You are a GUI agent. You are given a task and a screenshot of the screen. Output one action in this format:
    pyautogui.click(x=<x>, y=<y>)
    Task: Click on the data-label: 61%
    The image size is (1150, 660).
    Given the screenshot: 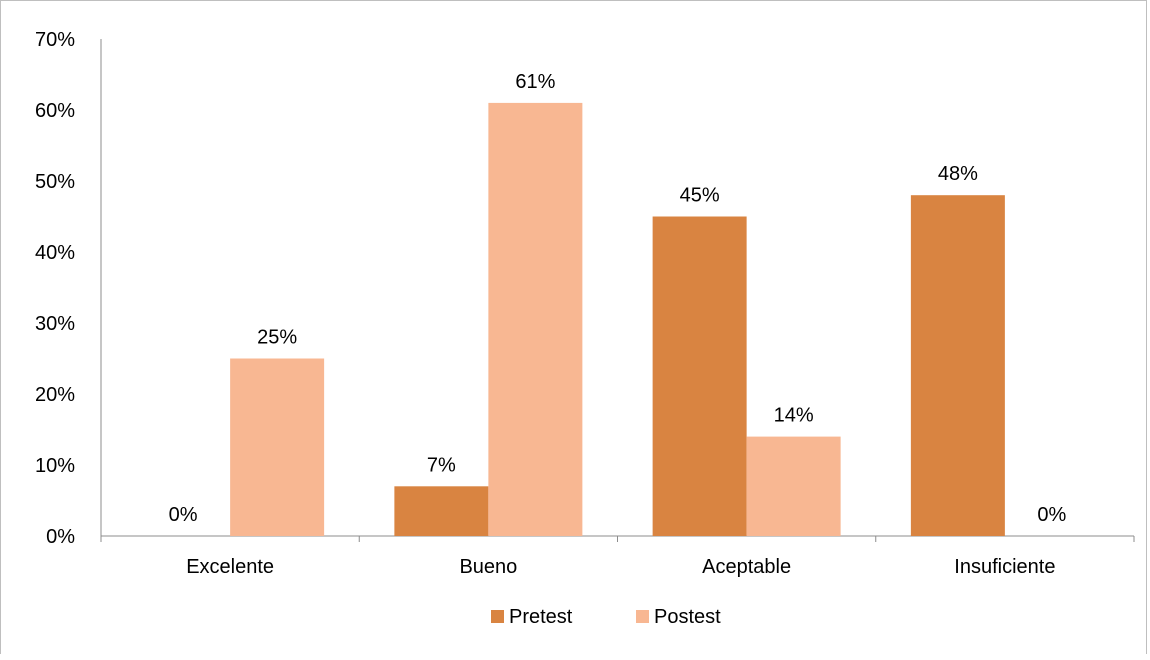 What is the action you would take?
    pyautogui.click(x=535, y=82)
    